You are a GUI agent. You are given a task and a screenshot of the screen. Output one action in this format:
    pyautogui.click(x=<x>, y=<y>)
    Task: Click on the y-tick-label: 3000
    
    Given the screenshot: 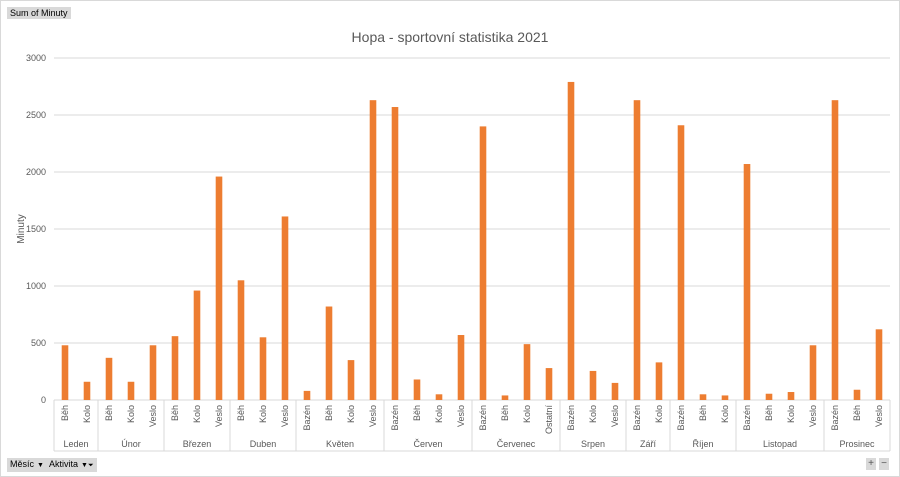 What is the action you would take?
    pyautogui.click(x=36, y=58)
    